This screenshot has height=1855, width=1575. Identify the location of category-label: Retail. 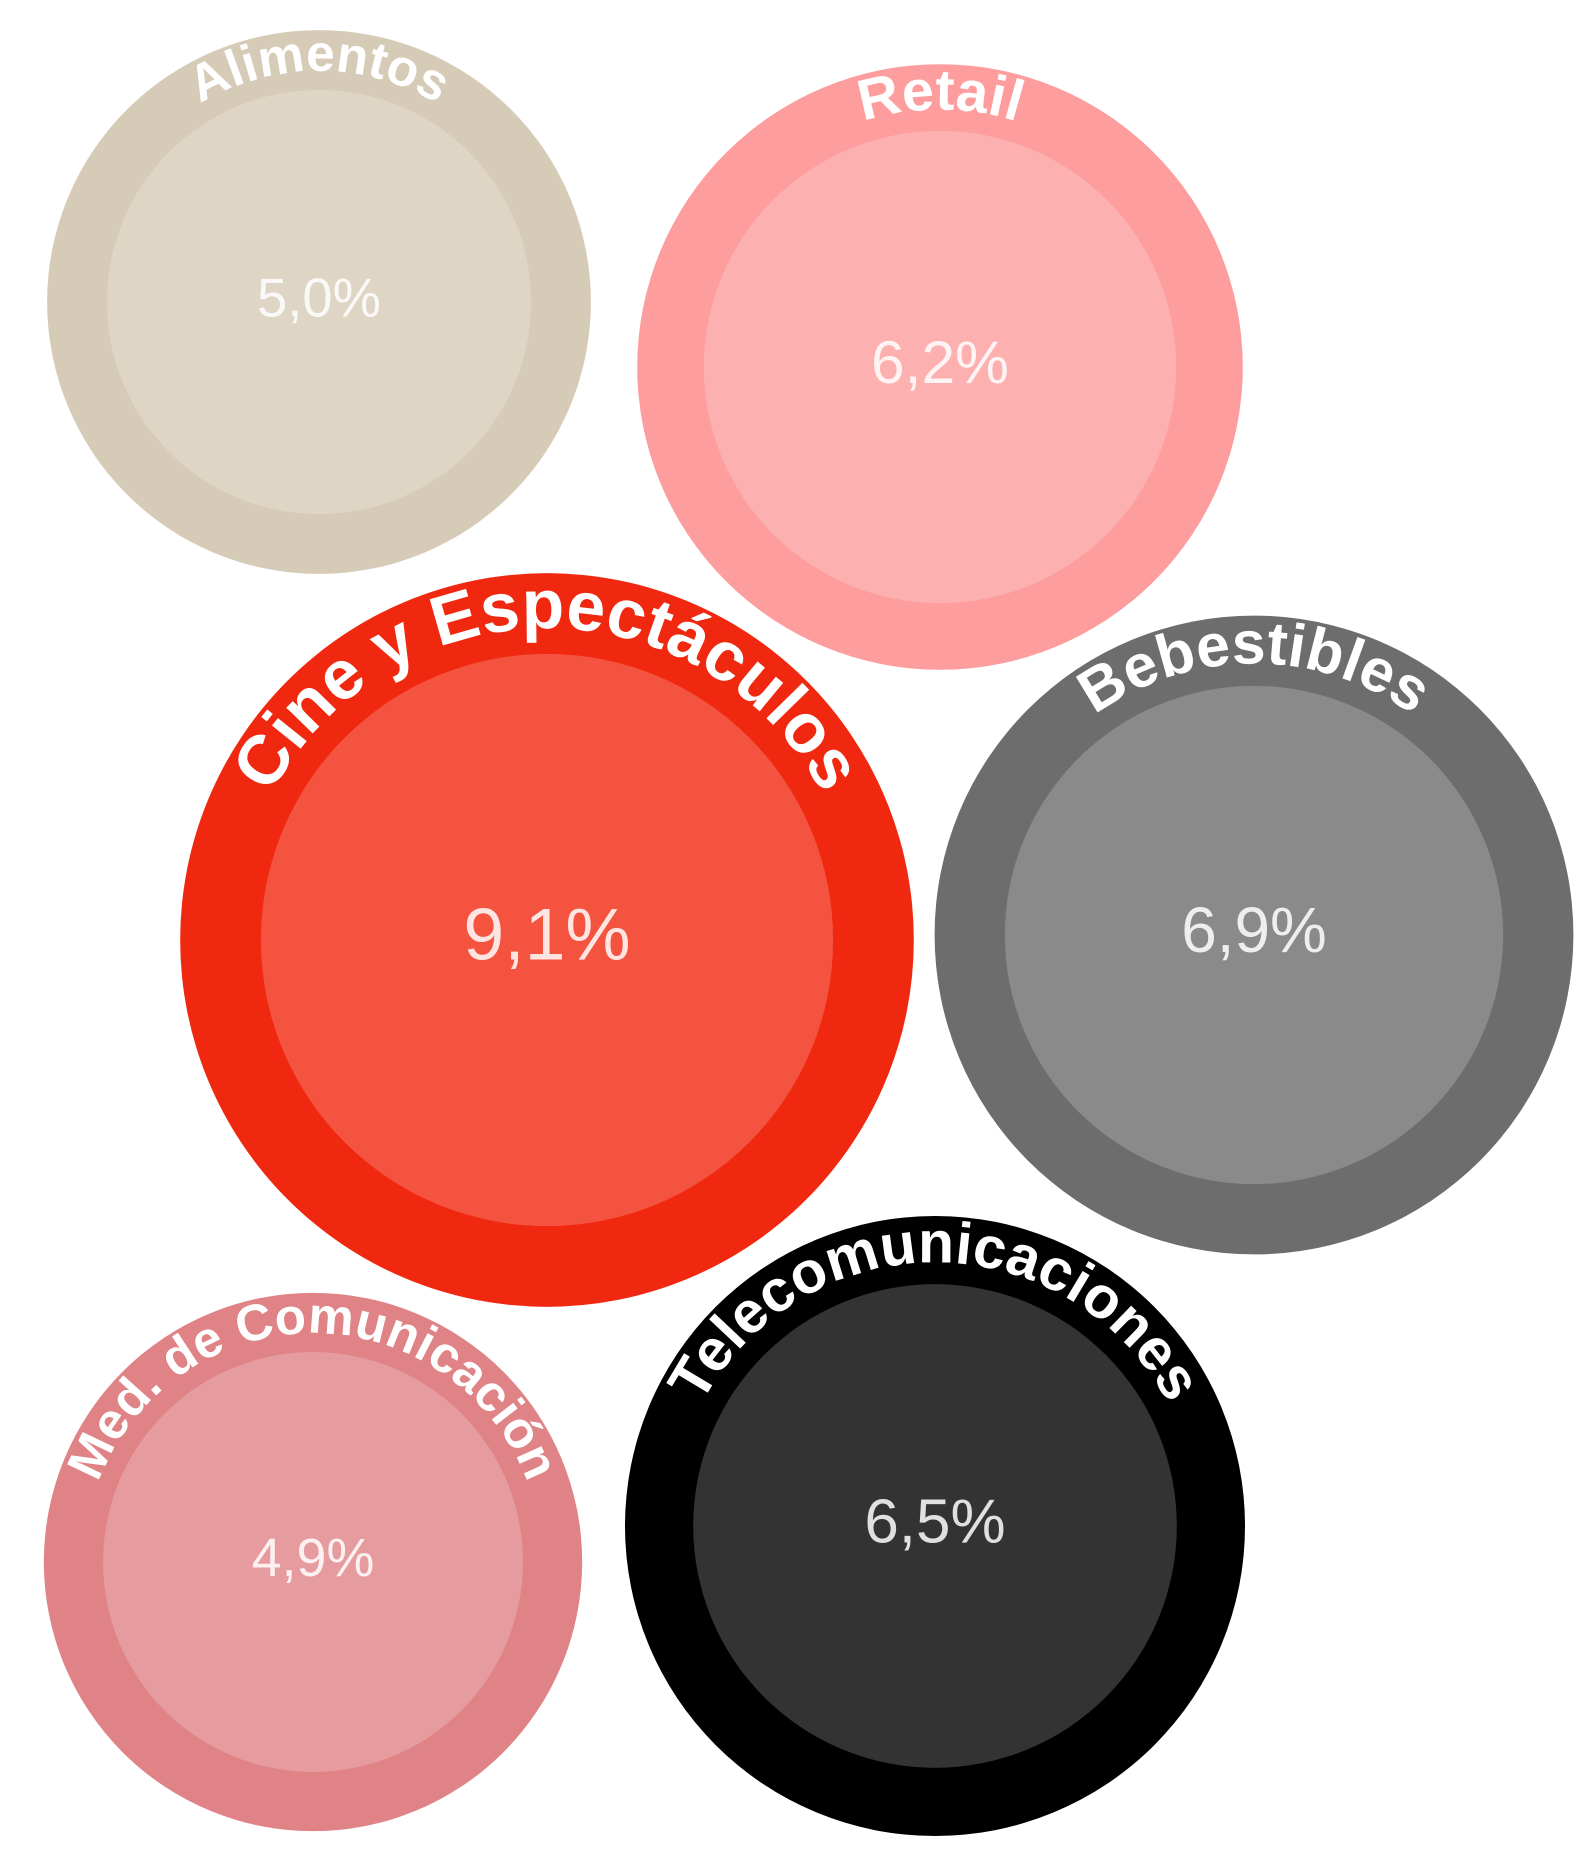
(941, 96).